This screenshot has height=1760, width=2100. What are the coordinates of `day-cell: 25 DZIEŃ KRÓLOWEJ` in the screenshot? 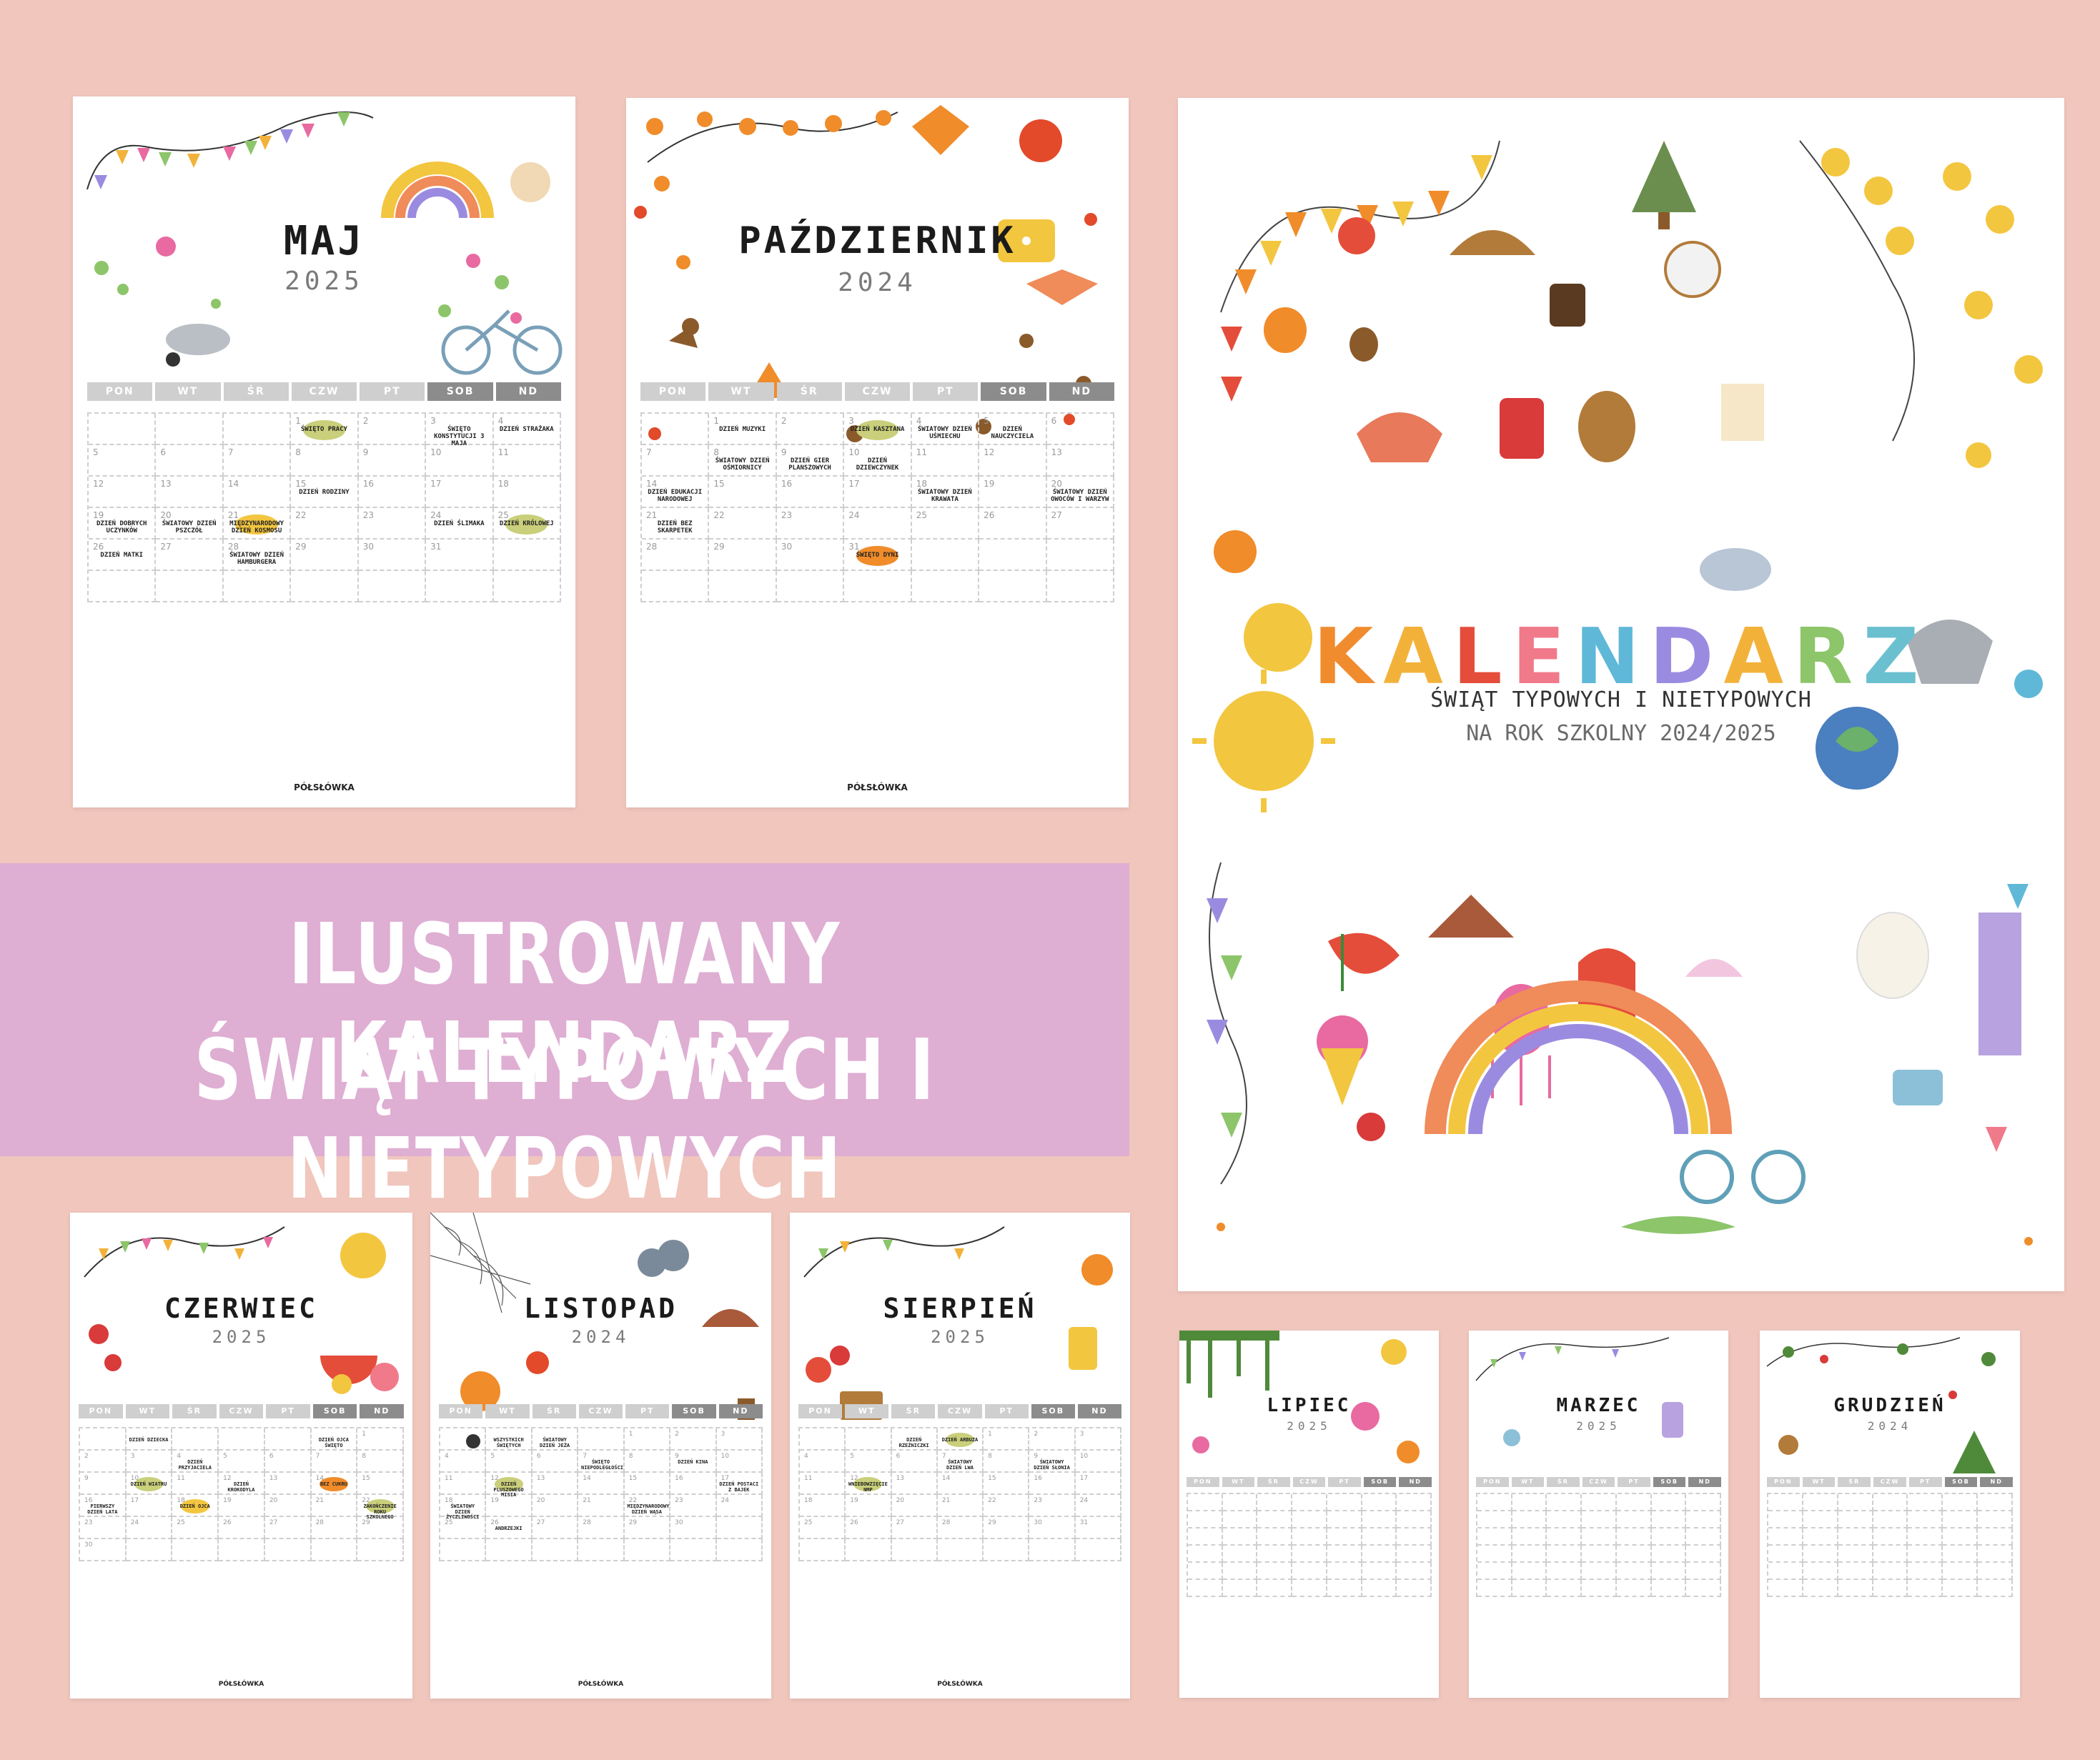 It's located at (527, 524).